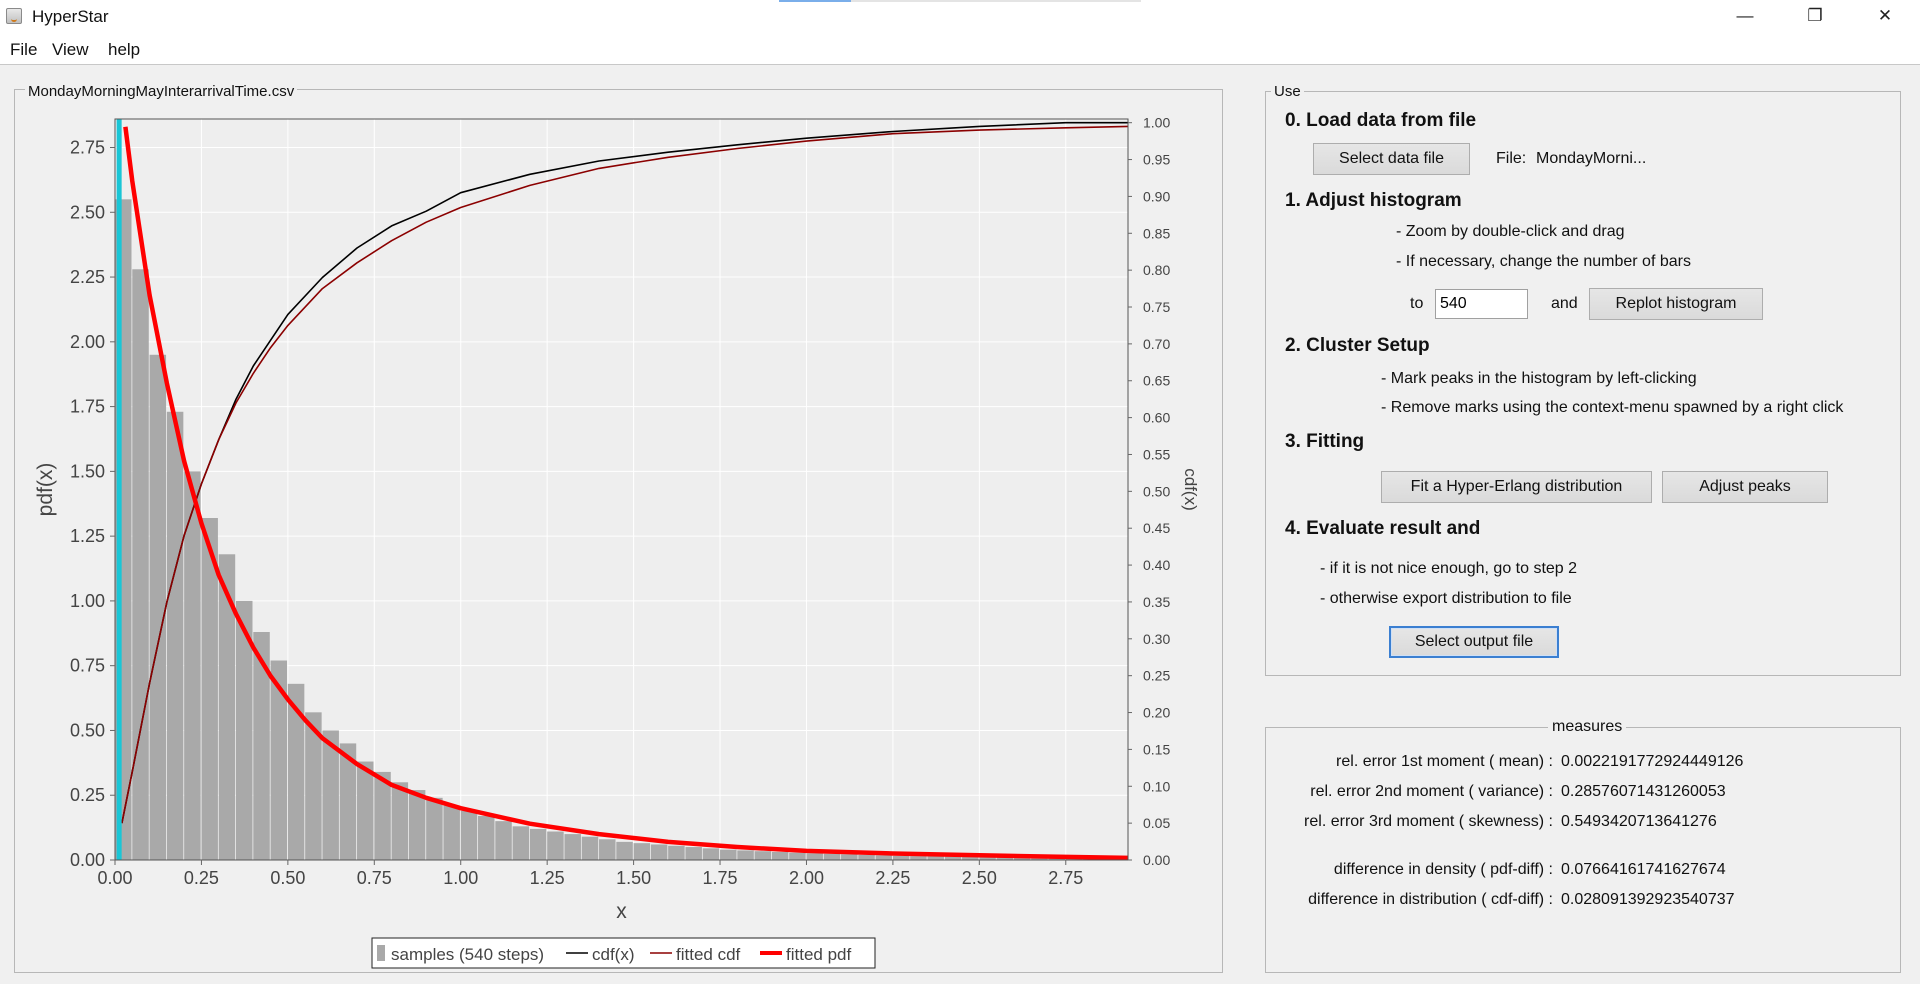  What do you see at coordinates (124, 49) in the screenshot?
I see `menu-help: help` at bounding box center [124, 49].